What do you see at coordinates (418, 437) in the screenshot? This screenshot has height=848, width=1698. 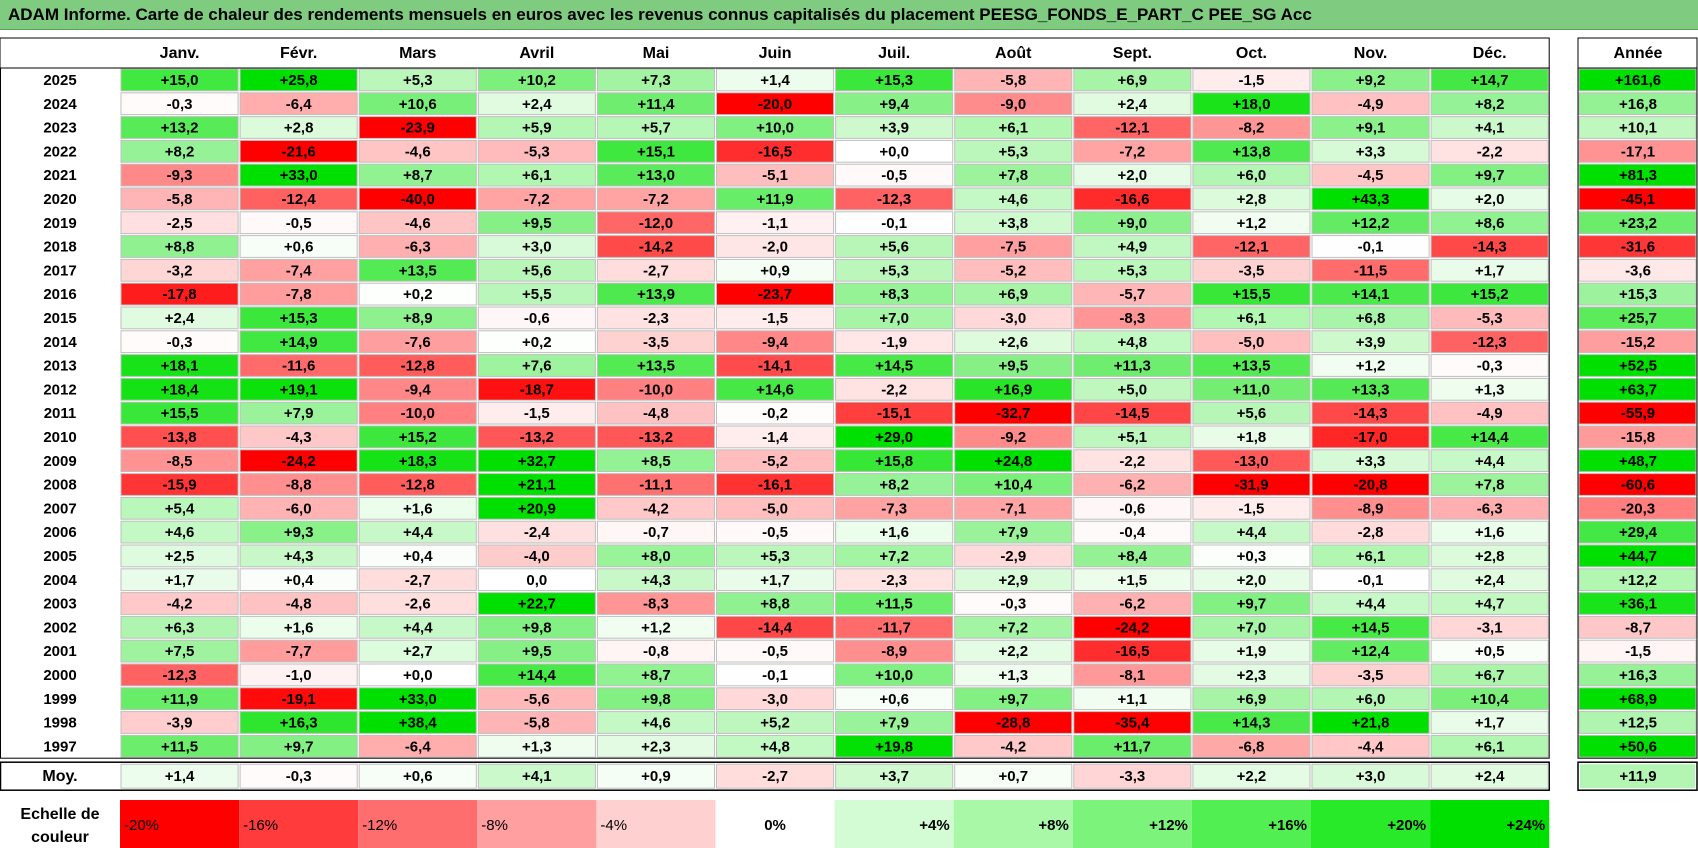 I see `cell-value: +15,2` at bounding box center [418, 437].